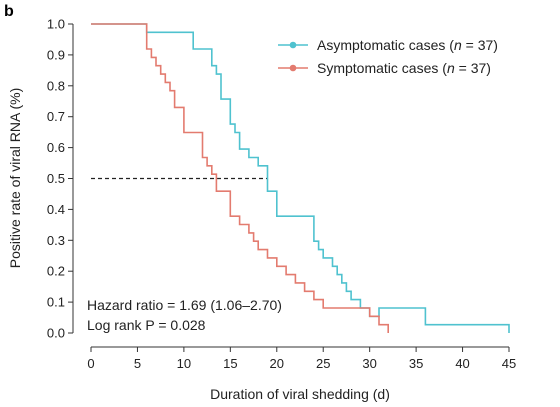  What do you see at coordinates (56, 302) in the screenshot?
I see `y-tick-label: 0.1` at bounding box center [56, 302].